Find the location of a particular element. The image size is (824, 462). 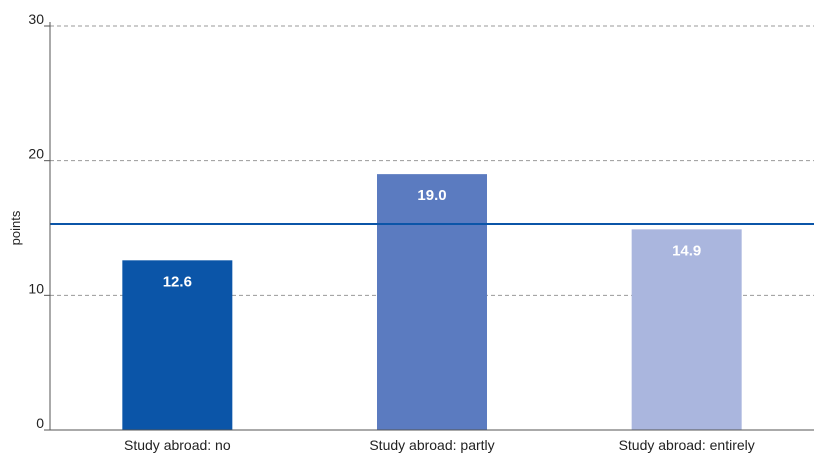

y-tick-label-20: 20 is located at coordinates (36, 154).